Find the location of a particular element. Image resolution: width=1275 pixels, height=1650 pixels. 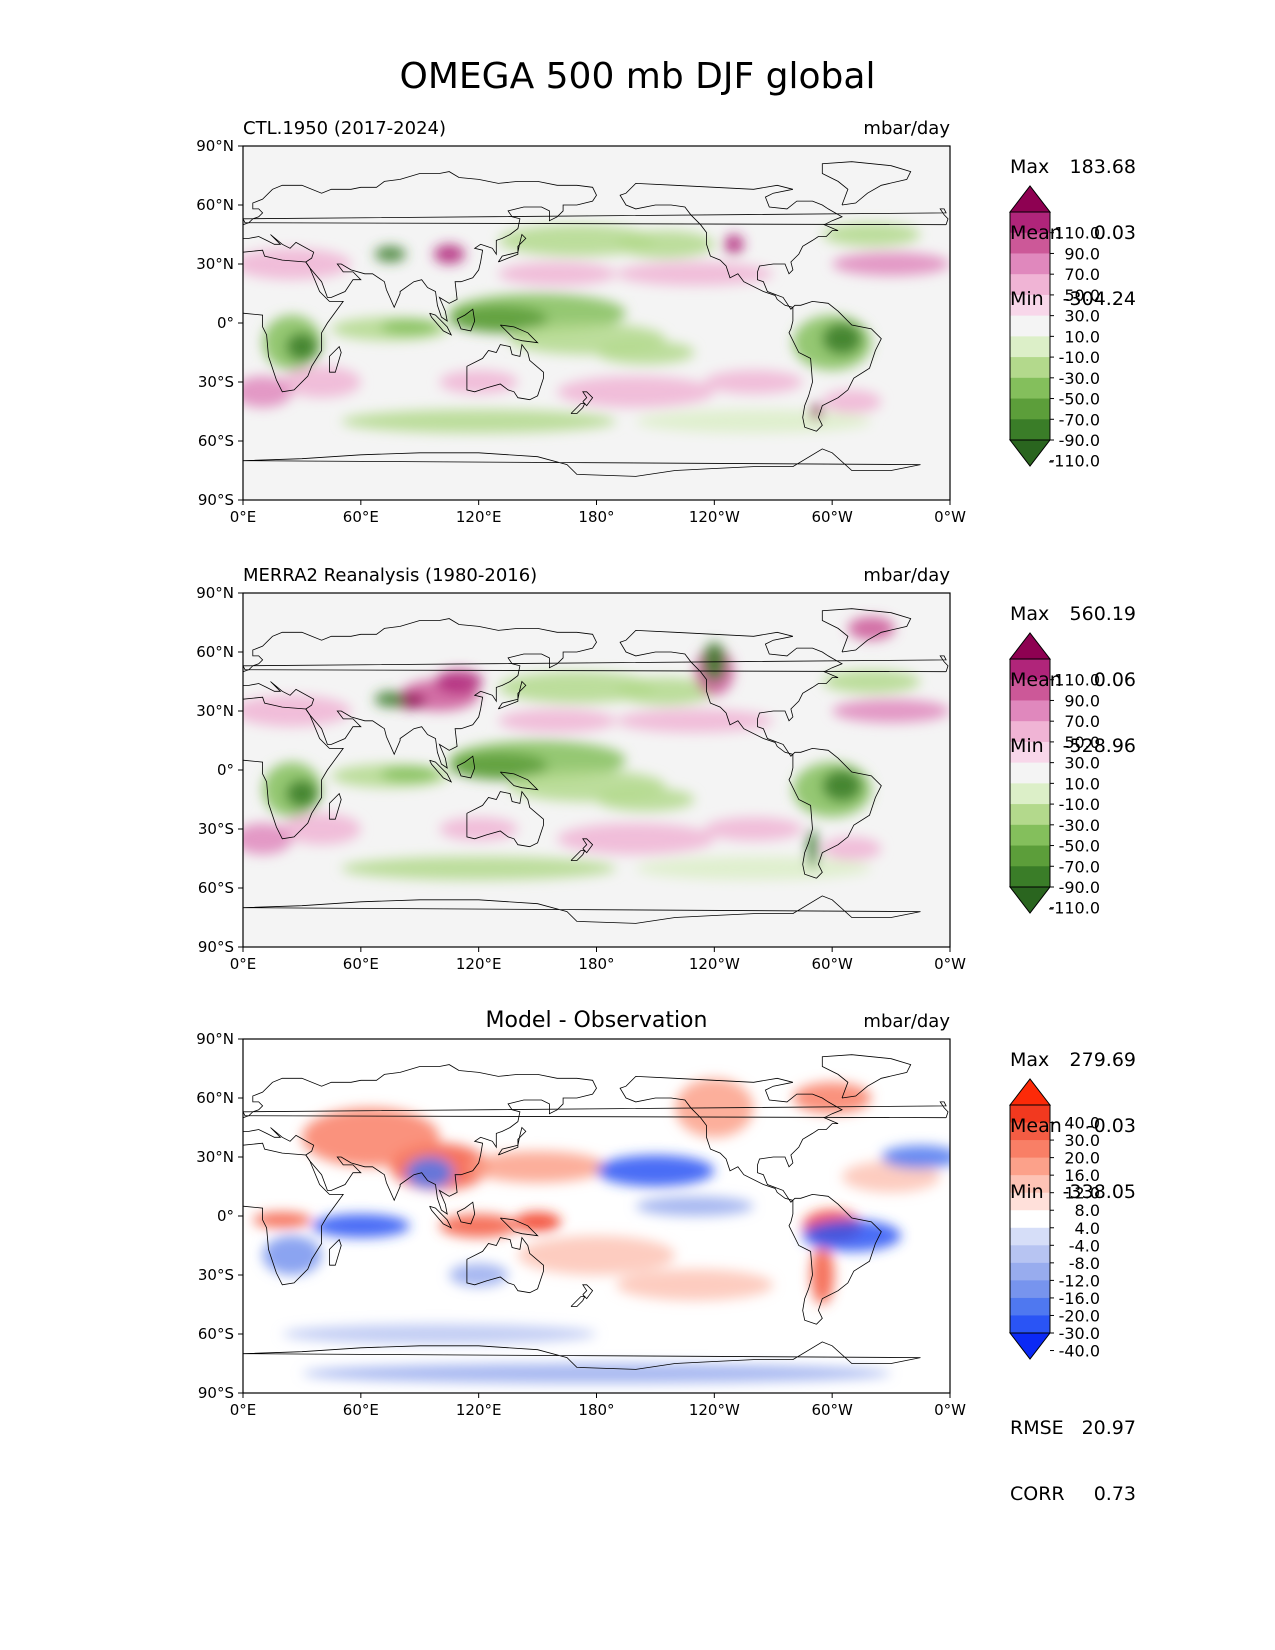

lat-tick-label: 30°N is located at coordinates (215, 1157).